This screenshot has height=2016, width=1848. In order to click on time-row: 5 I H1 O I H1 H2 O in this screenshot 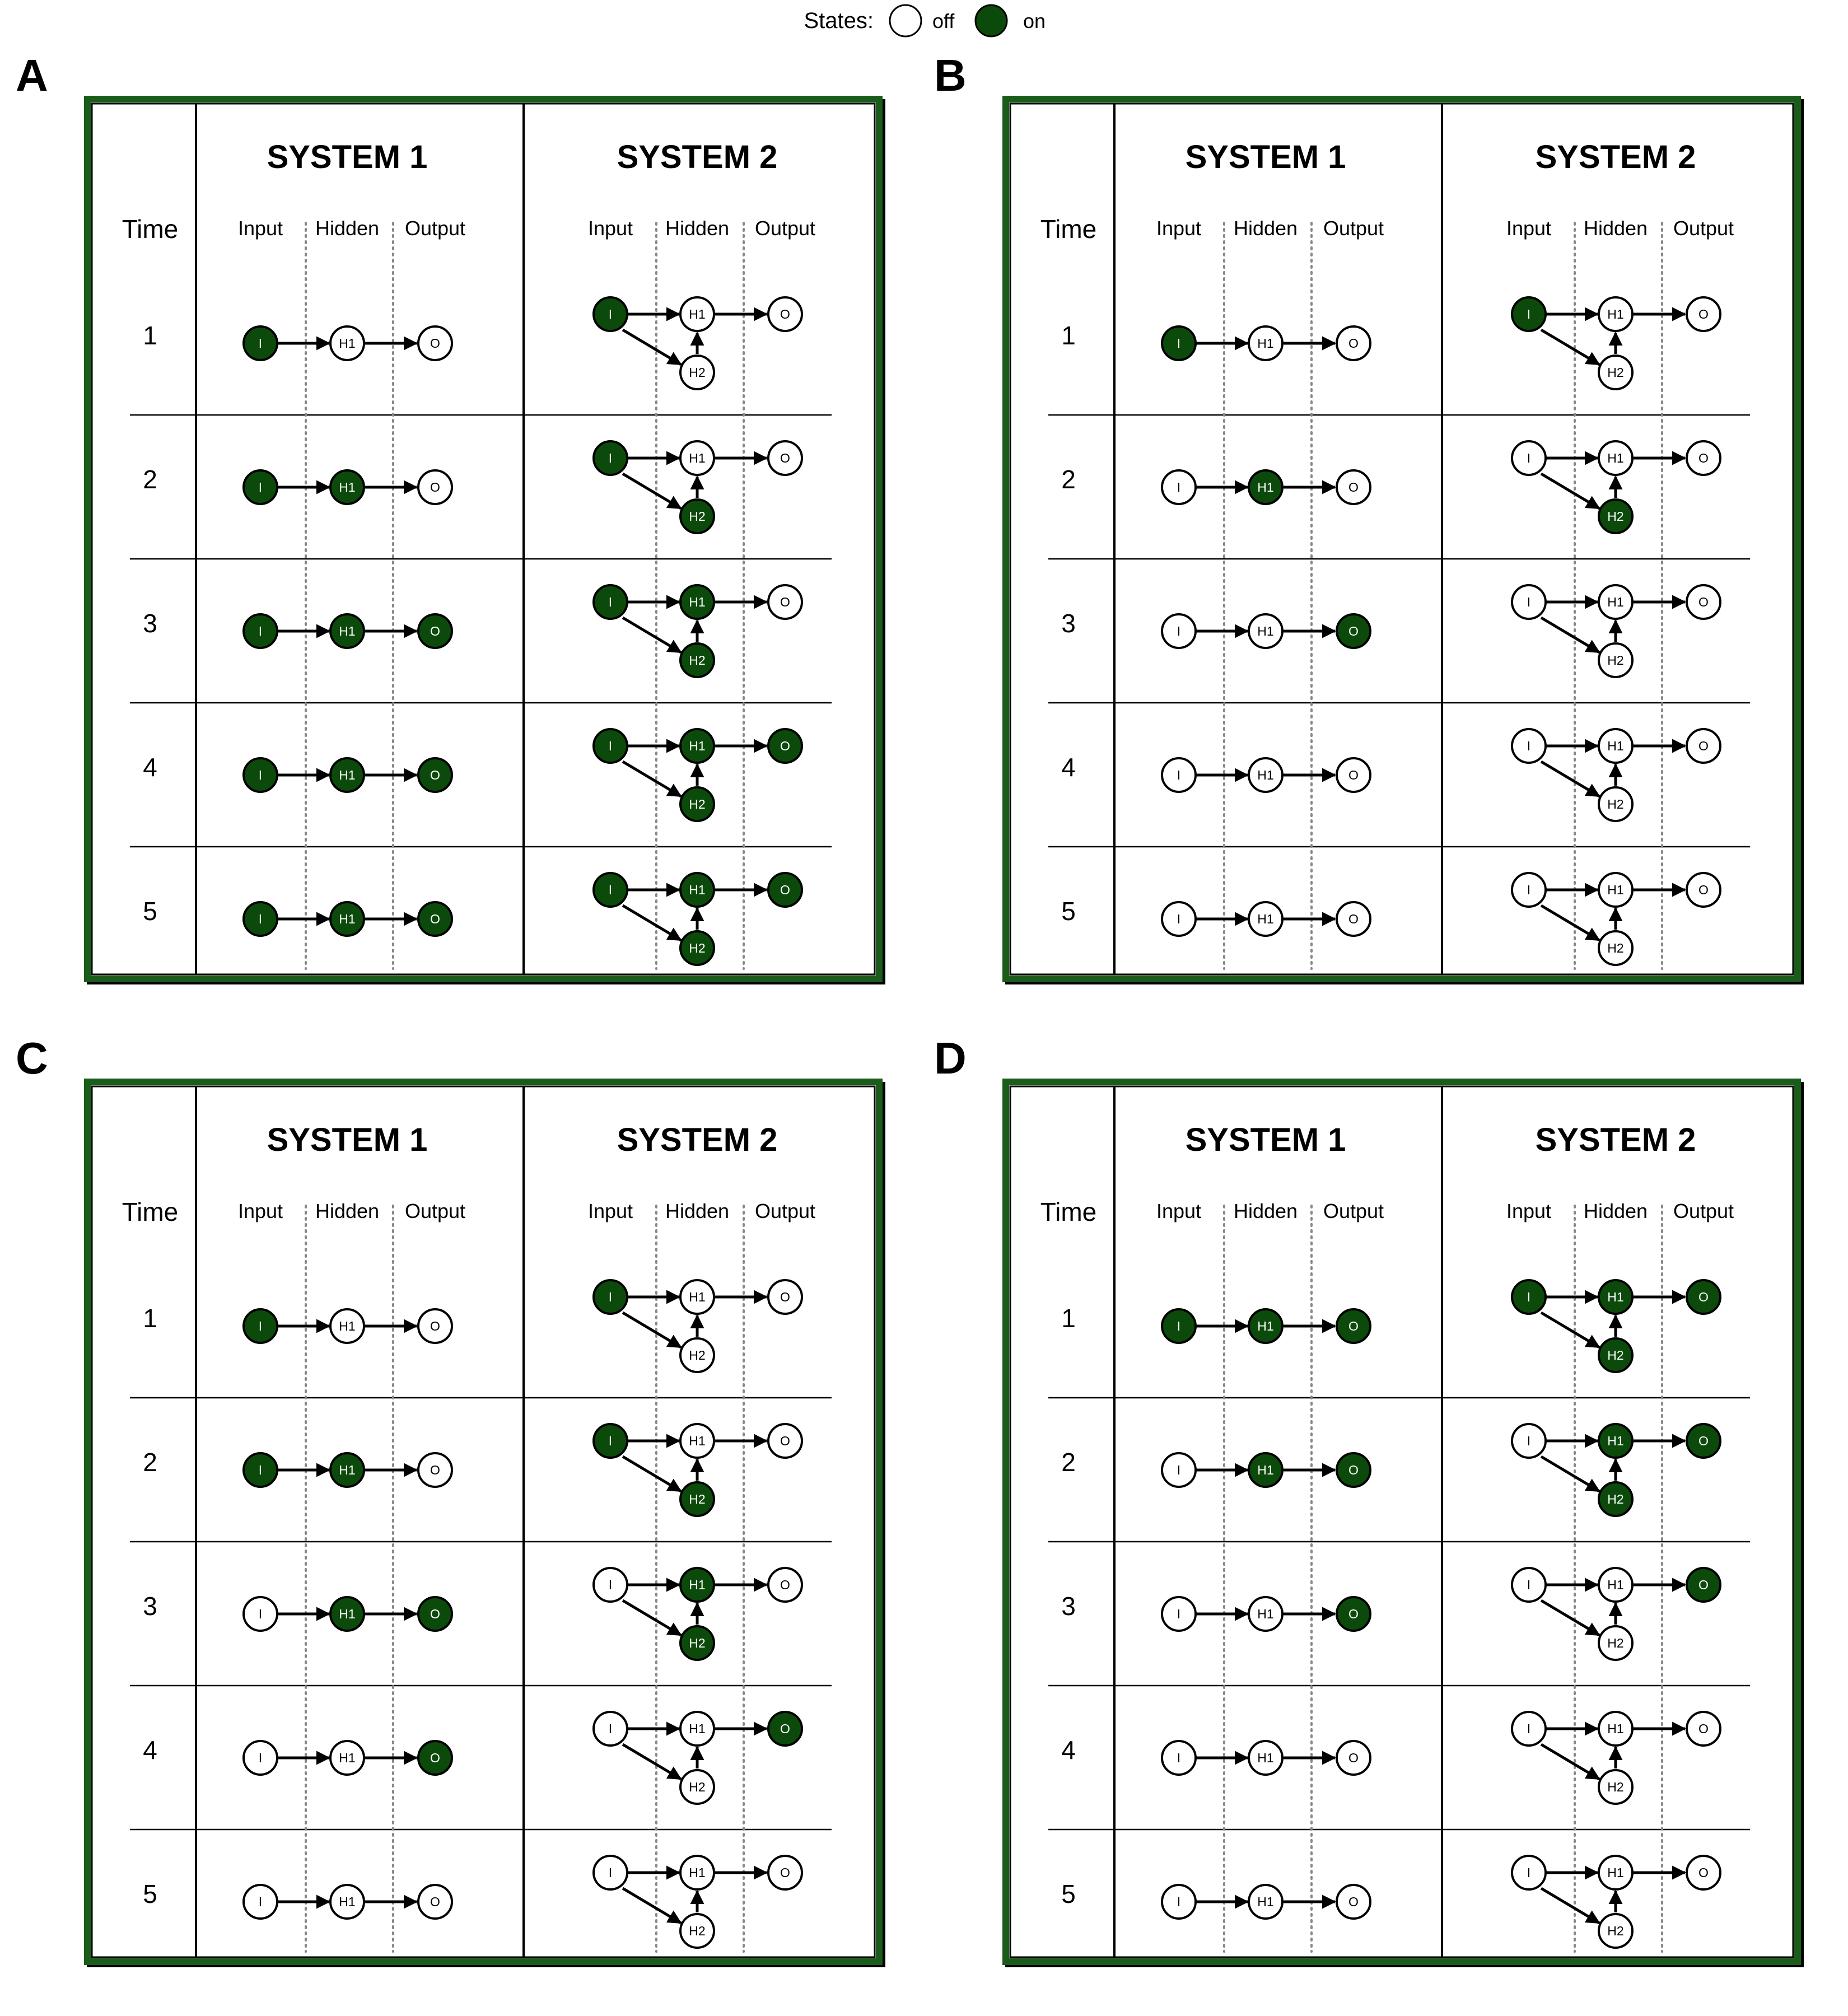, I will do `click(473, 919)`.